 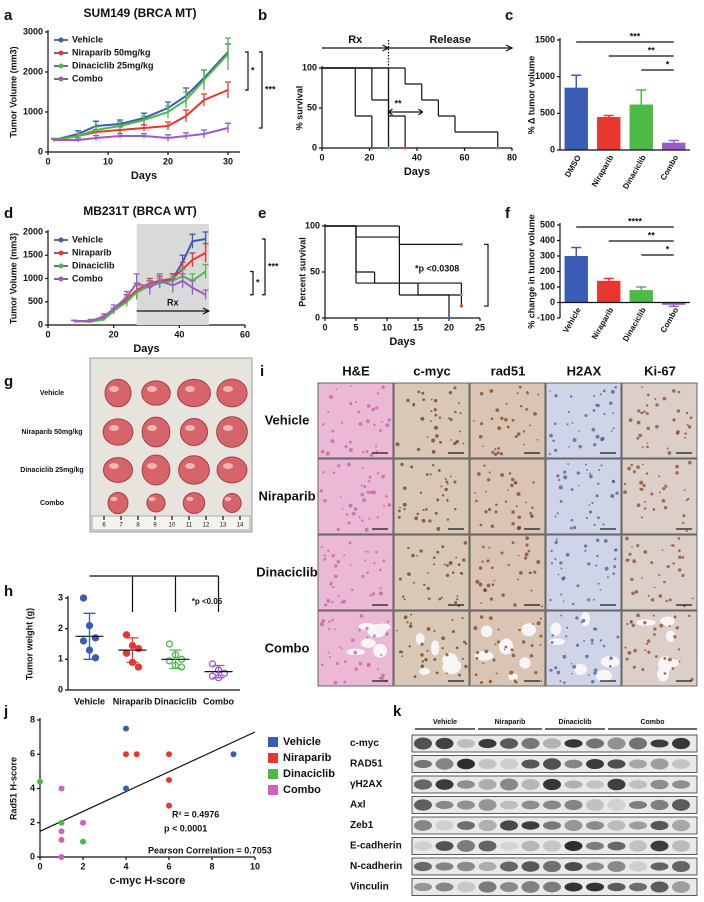 What do you see at coordinates (29, 644) in the screenshot?
I see `y-axis-label: Tumor weight (g)` at bounding box center [29, 644].